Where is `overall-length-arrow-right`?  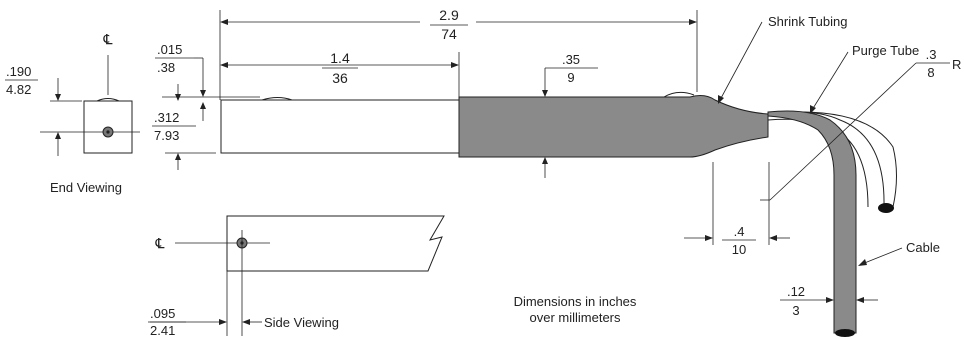
overall-length-arrow-right is located at coordinates (693, 22).